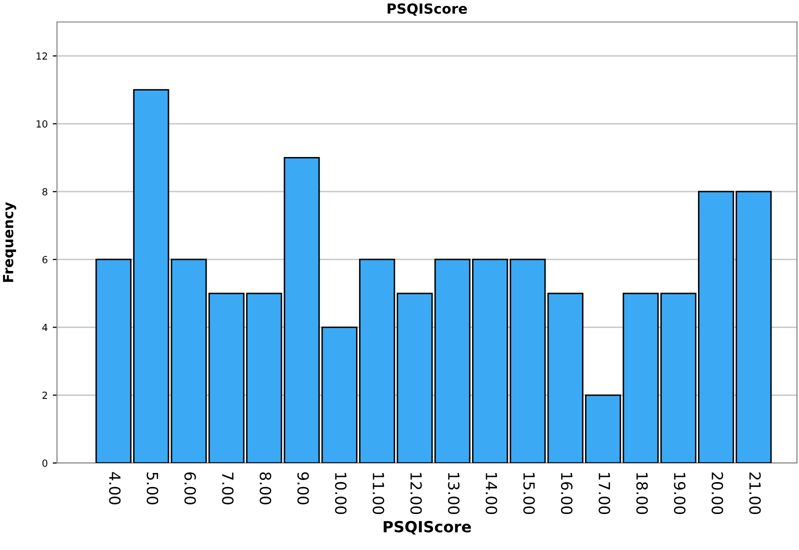 The width and height of the screenshot is (799, 550). What do you see at coordinates (42, 124) in the screenshot?
I see `y-tick-label: 10` at bounding box center [42, 124].